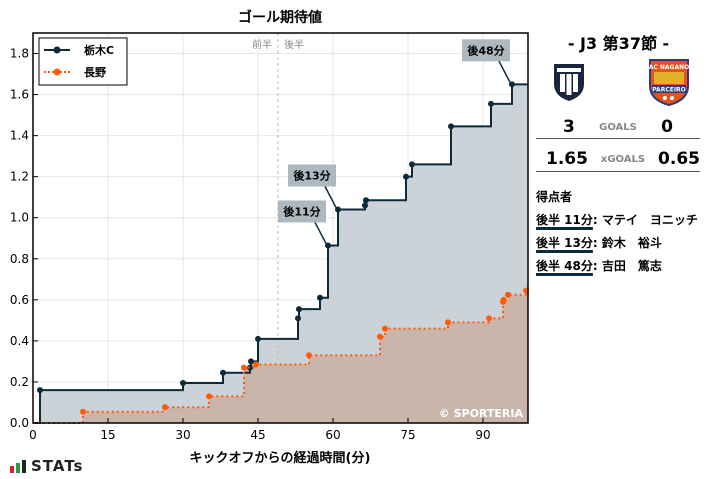 Image resolution: width=707 pixels, height=479 pixels. I want to click on svg-text: 1.2, so click(19, 177).